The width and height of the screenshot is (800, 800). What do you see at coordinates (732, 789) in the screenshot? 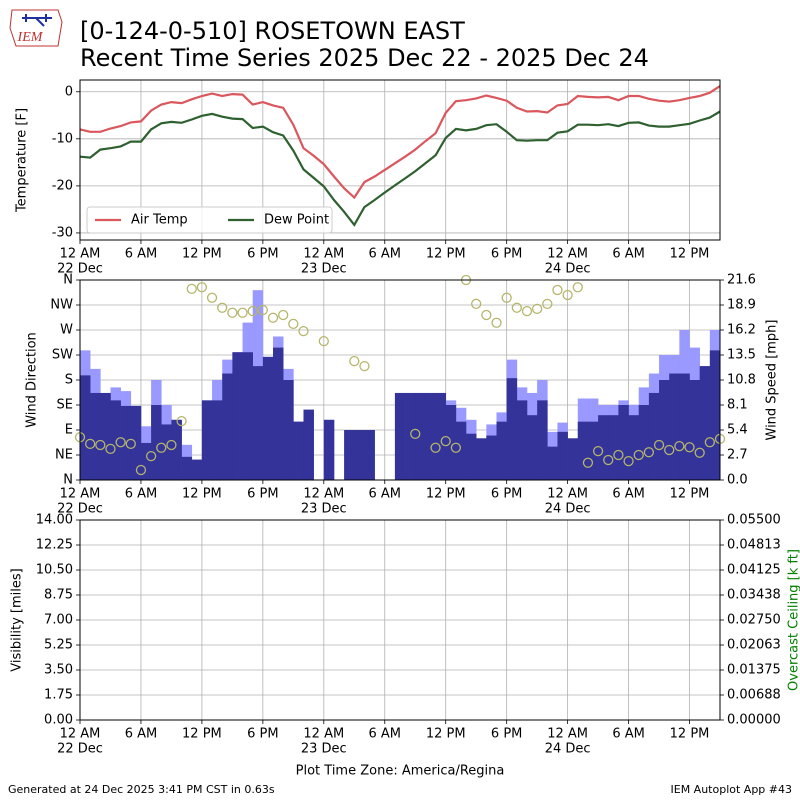
I see `footer-right: IEM Autoplot App #43` at bounding box center [732, 789].